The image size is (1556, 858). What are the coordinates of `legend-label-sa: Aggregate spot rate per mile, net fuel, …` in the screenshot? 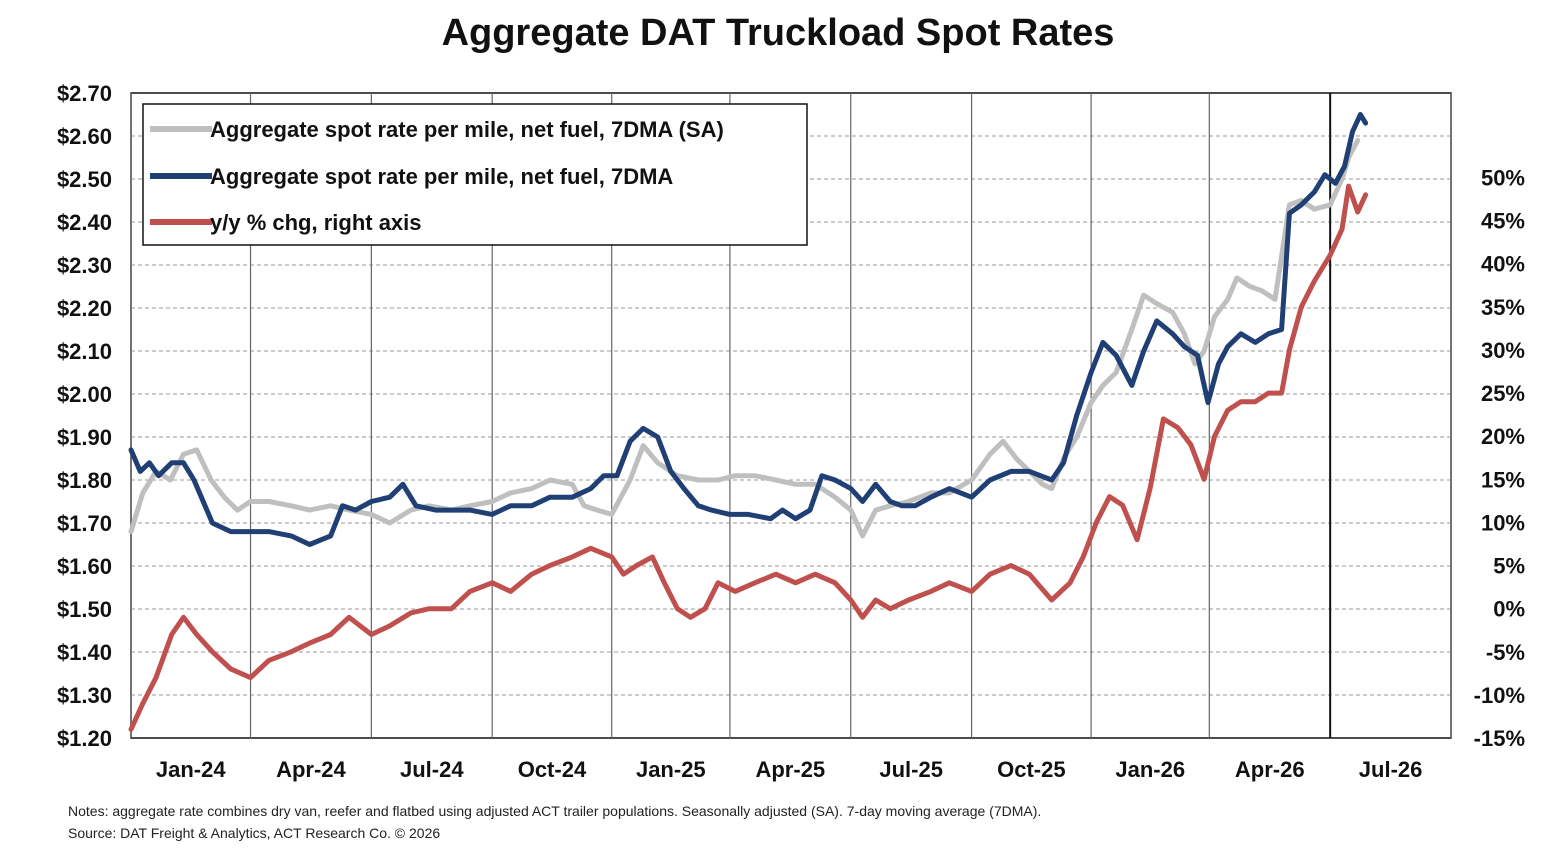 It's located at (467, 129).